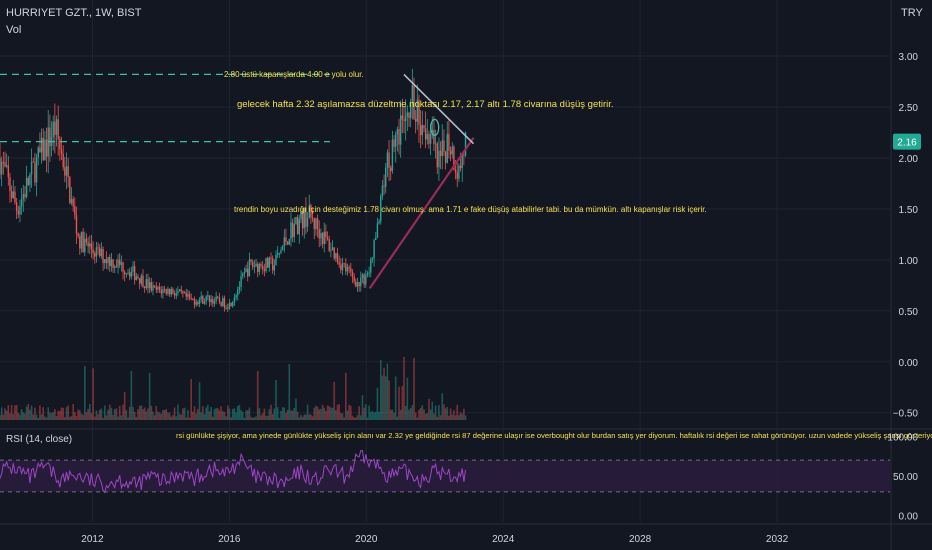 The height and width of the screenshot is (550, 932). I want to click on y-tick-label: 2.00, so click(909, 159).